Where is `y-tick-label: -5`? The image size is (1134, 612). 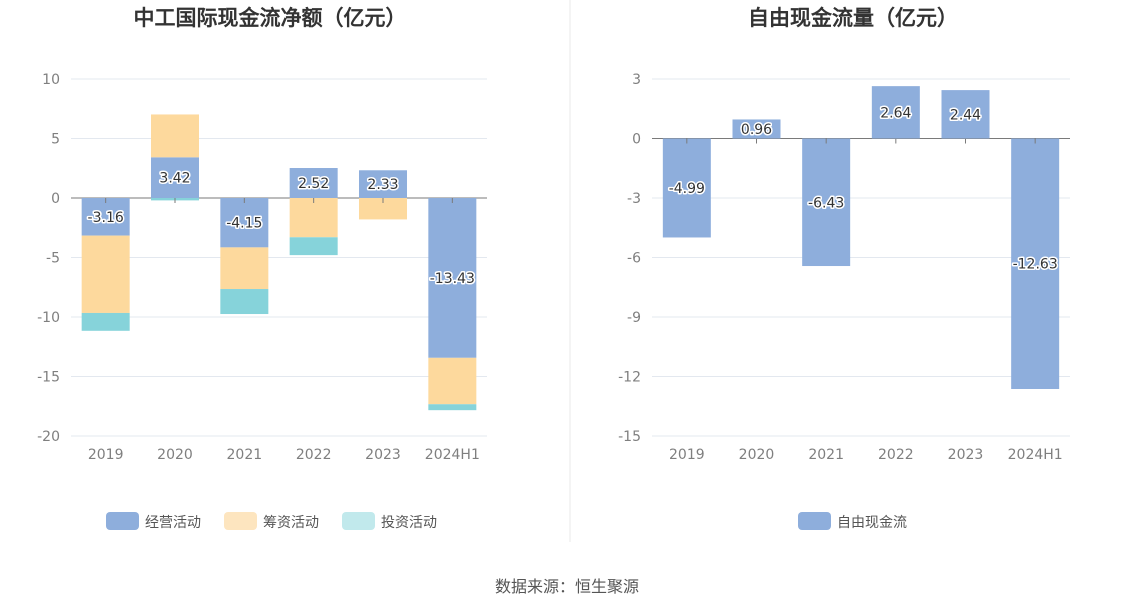
y-tick-label: -5 is located at coordinates (53, 259).